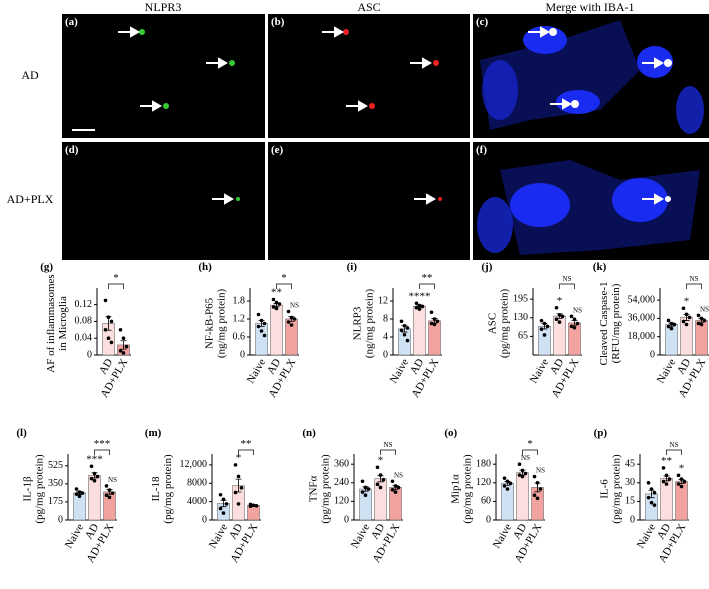 The image size is (709, 589). Describe the element at coordinates (194, 464) in the screenshot. I see `y-tick-label: 12,000` at that location.